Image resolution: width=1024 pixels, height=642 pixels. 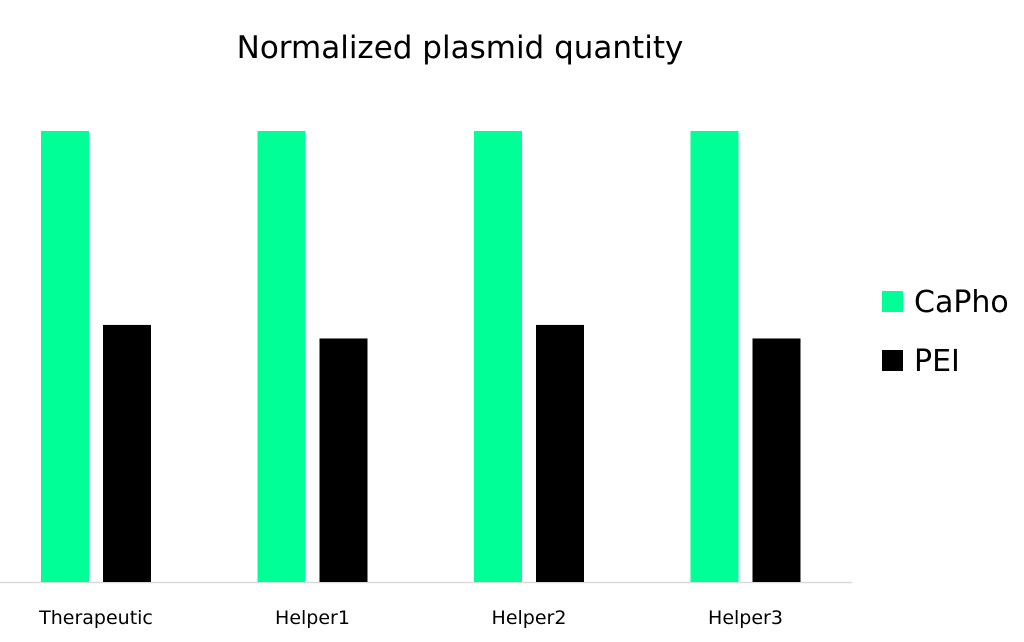 I want to click on bar-capho-therapeutic, so click(x=65, y=356).